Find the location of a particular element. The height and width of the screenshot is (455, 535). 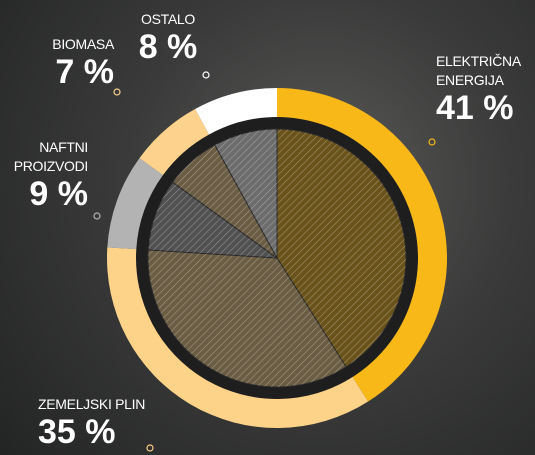

value-label: 9 % is located at coordinates (58, 194).